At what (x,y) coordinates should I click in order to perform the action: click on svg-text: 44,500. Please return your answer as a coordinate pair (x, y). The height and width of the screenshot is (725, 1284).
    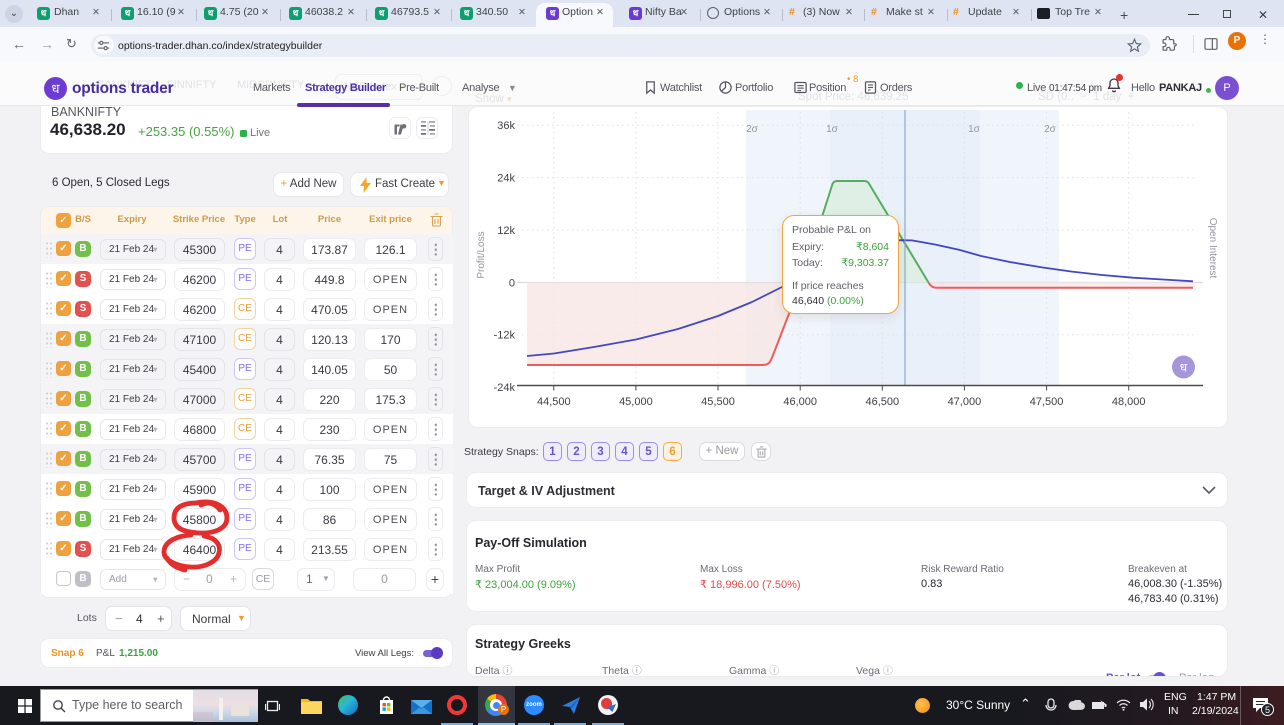
    Looking at the image, I should click on (554, 402).